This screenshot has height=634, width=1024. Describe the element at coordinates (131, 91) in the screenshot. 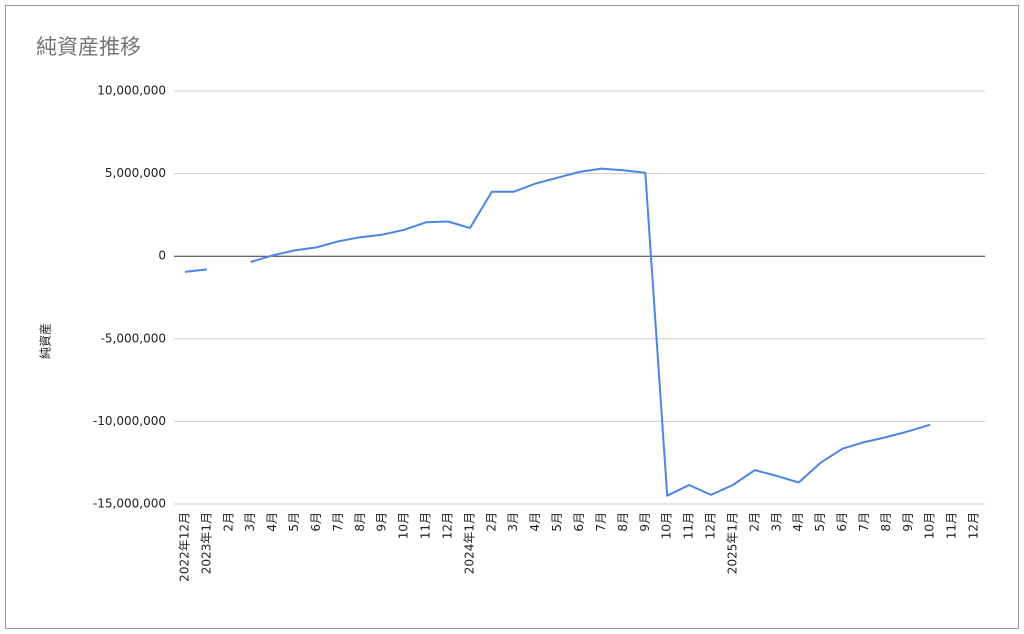

I see `y-tick-label: 10,000,000` at that location.